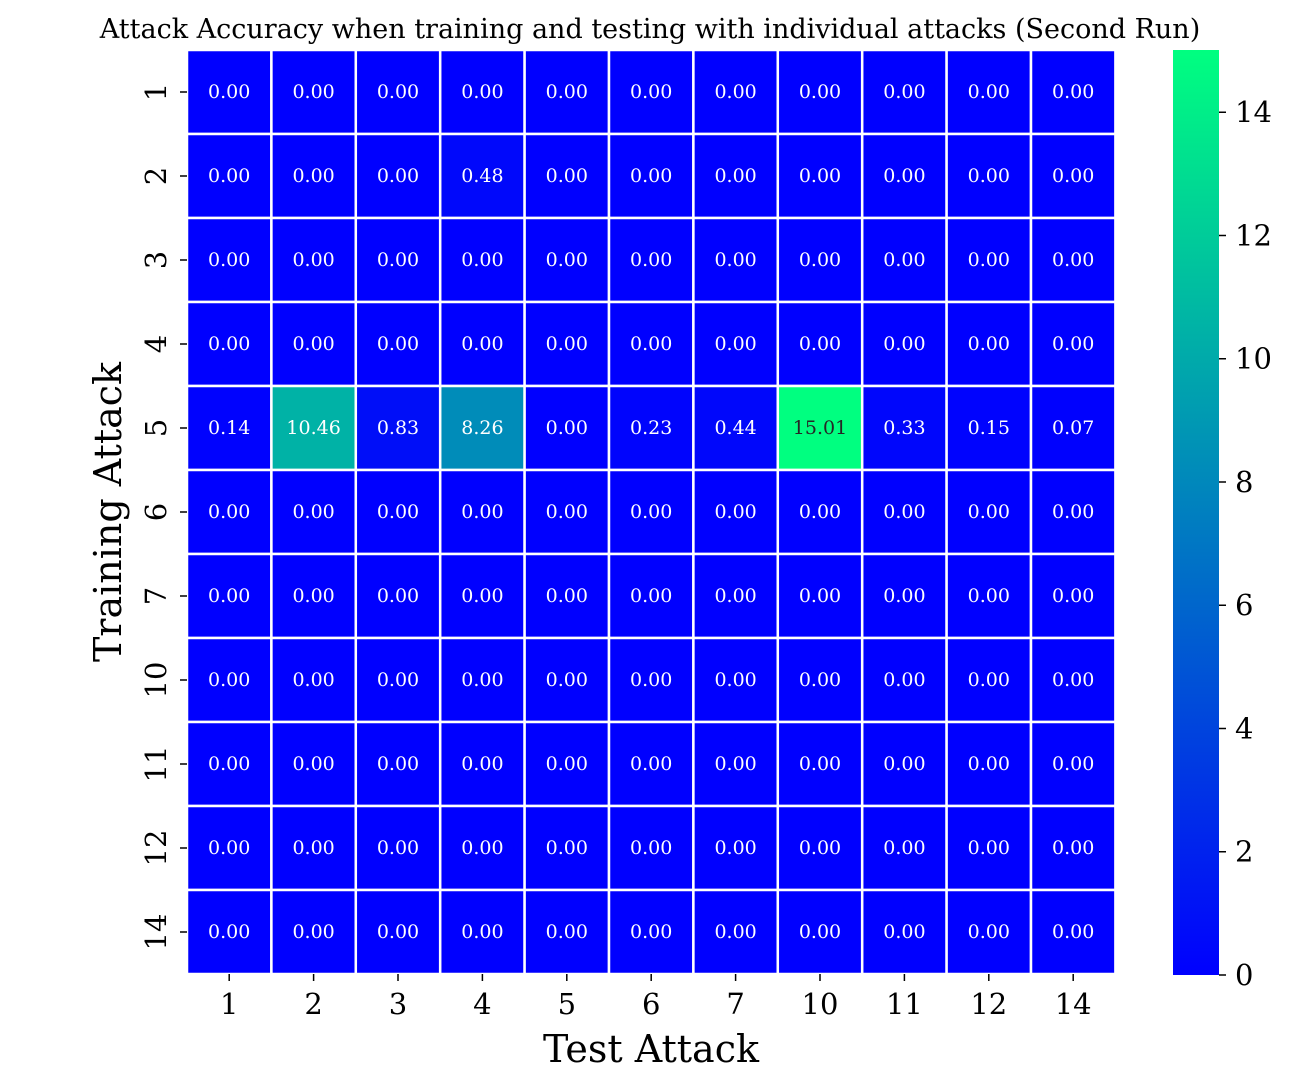  Describe the element at coordinates (156, 680) in the screenshot. I see `y-tick-label: 10` at that location.